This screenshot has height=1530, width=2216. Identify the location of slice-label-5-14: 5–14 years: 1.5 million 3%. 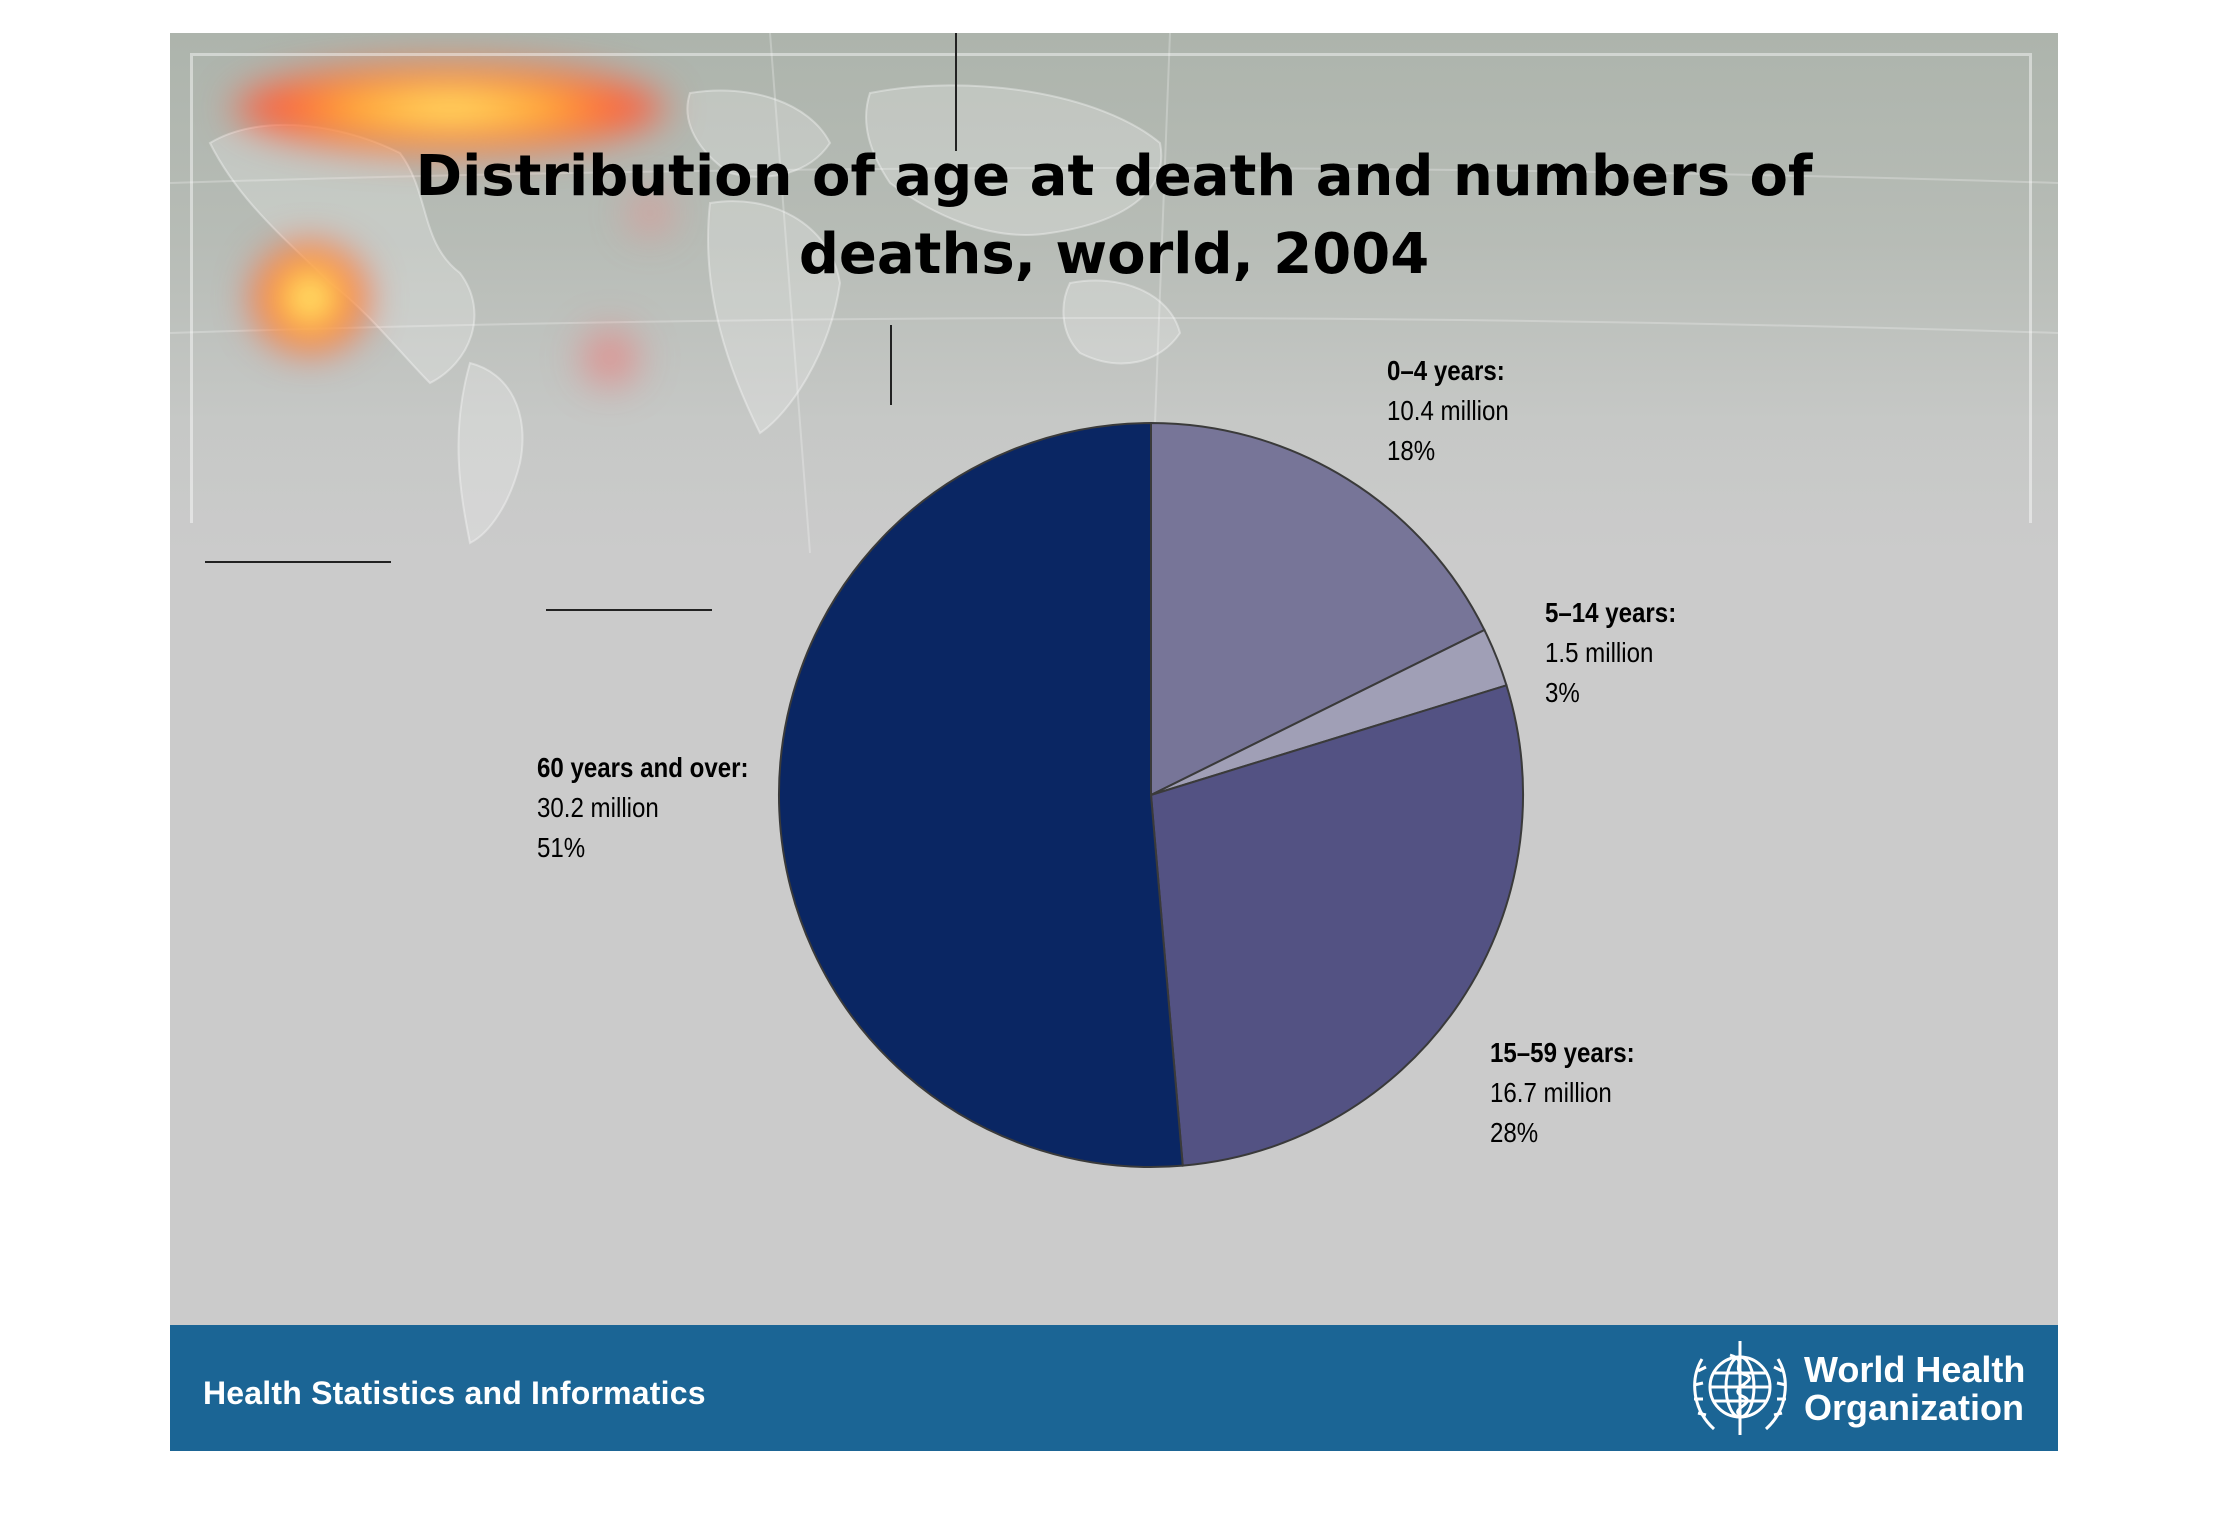
(1610, 653).